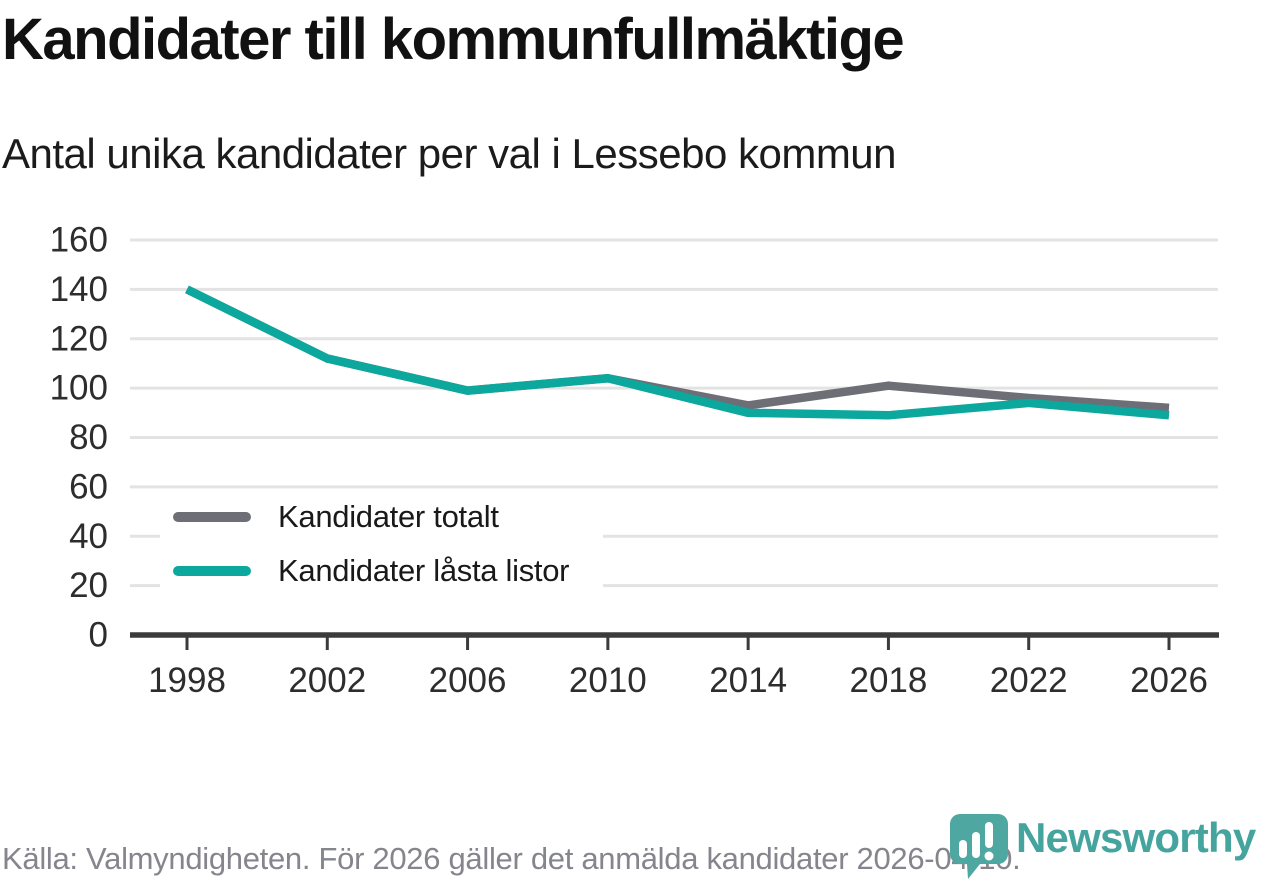 Image resolution: width=1262 pixels, height=879 pixels. Describe the element at coordinates (453, 39) in the screenshot. I see `chart-title: Kandidater till kommunfullmäktige` at that location.